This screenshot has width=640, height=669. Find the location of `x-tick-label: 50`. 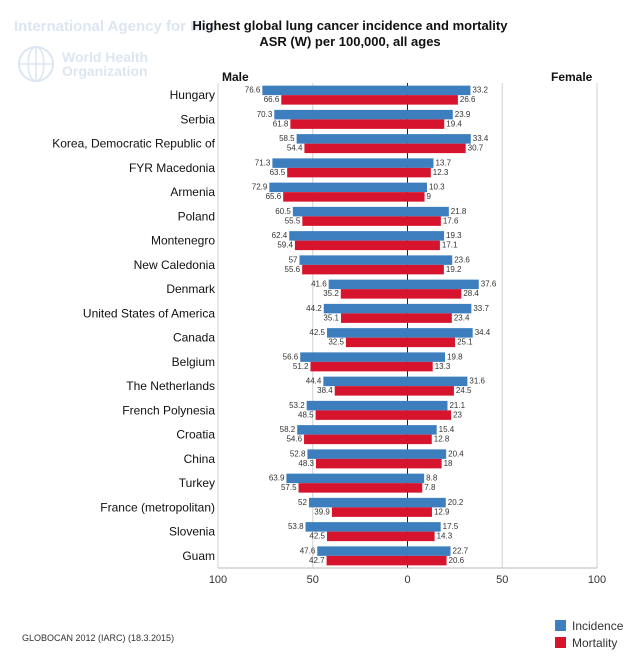

x-tick-label: 50 is located at coordinates (313, 580).